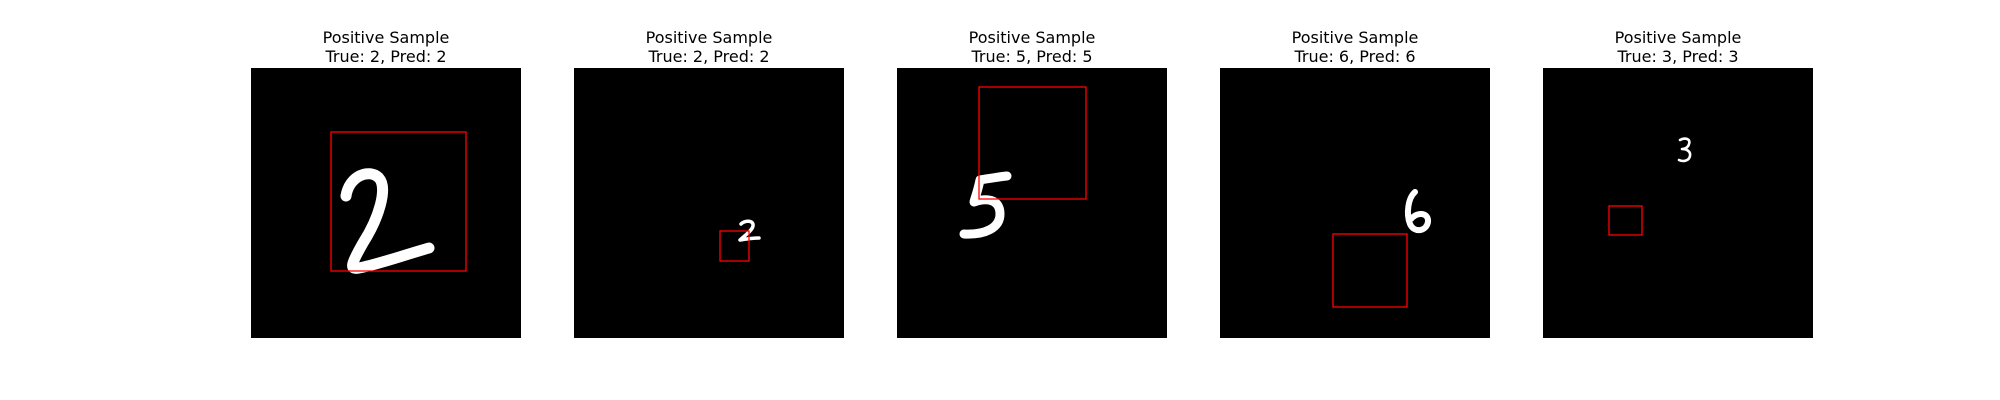 The height and width of the screenshot is (400, 2000). I want to click on panel-title: Positive Sample True: 5, Pred: 5, so click(1032, 47).